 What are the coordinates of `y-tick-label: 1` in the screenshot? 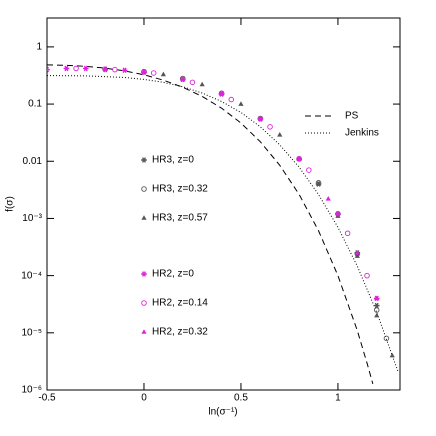 It's located at (39, 47).